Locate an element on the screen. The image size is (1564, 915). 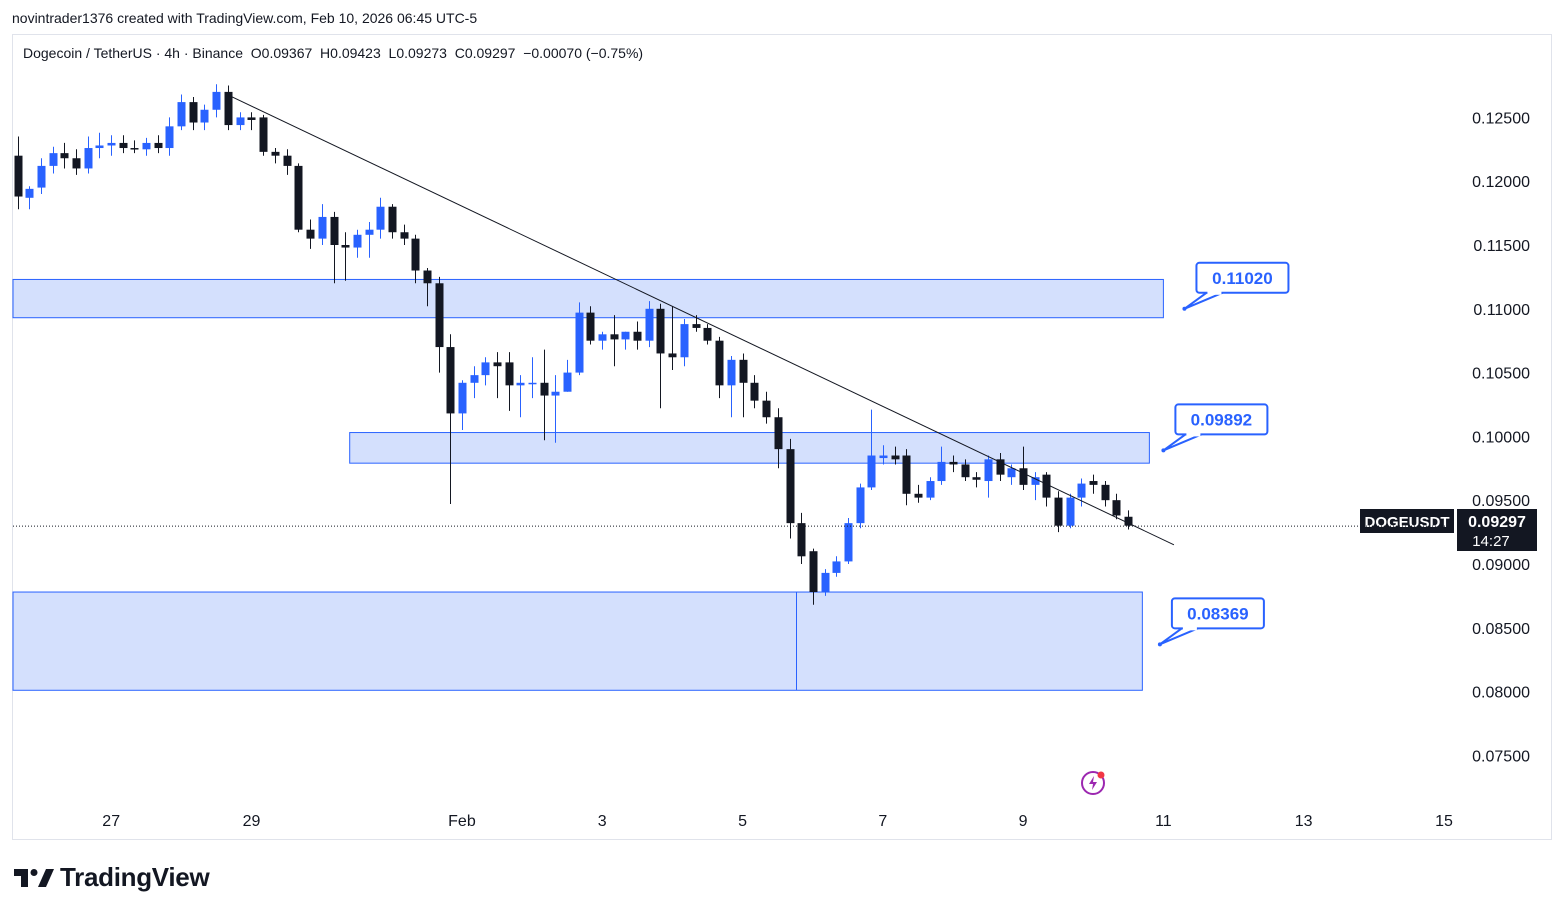
legend-symbol: Dogecoin / TetherUS · 4h · Binance is located at coordinates (133, 53).